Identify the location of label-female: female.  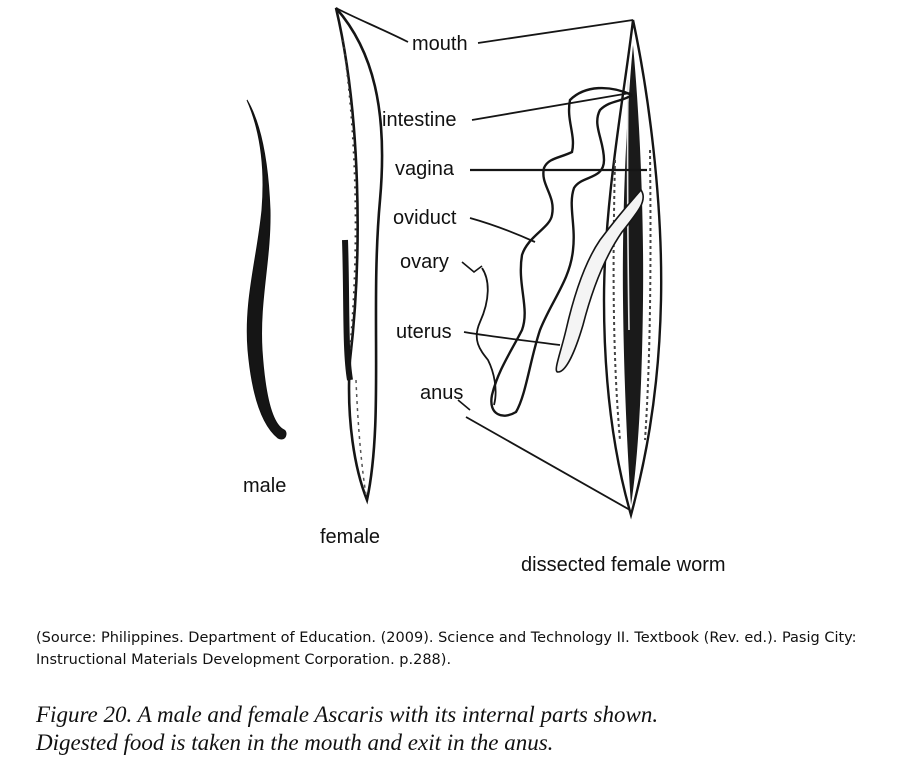
(350, 537).